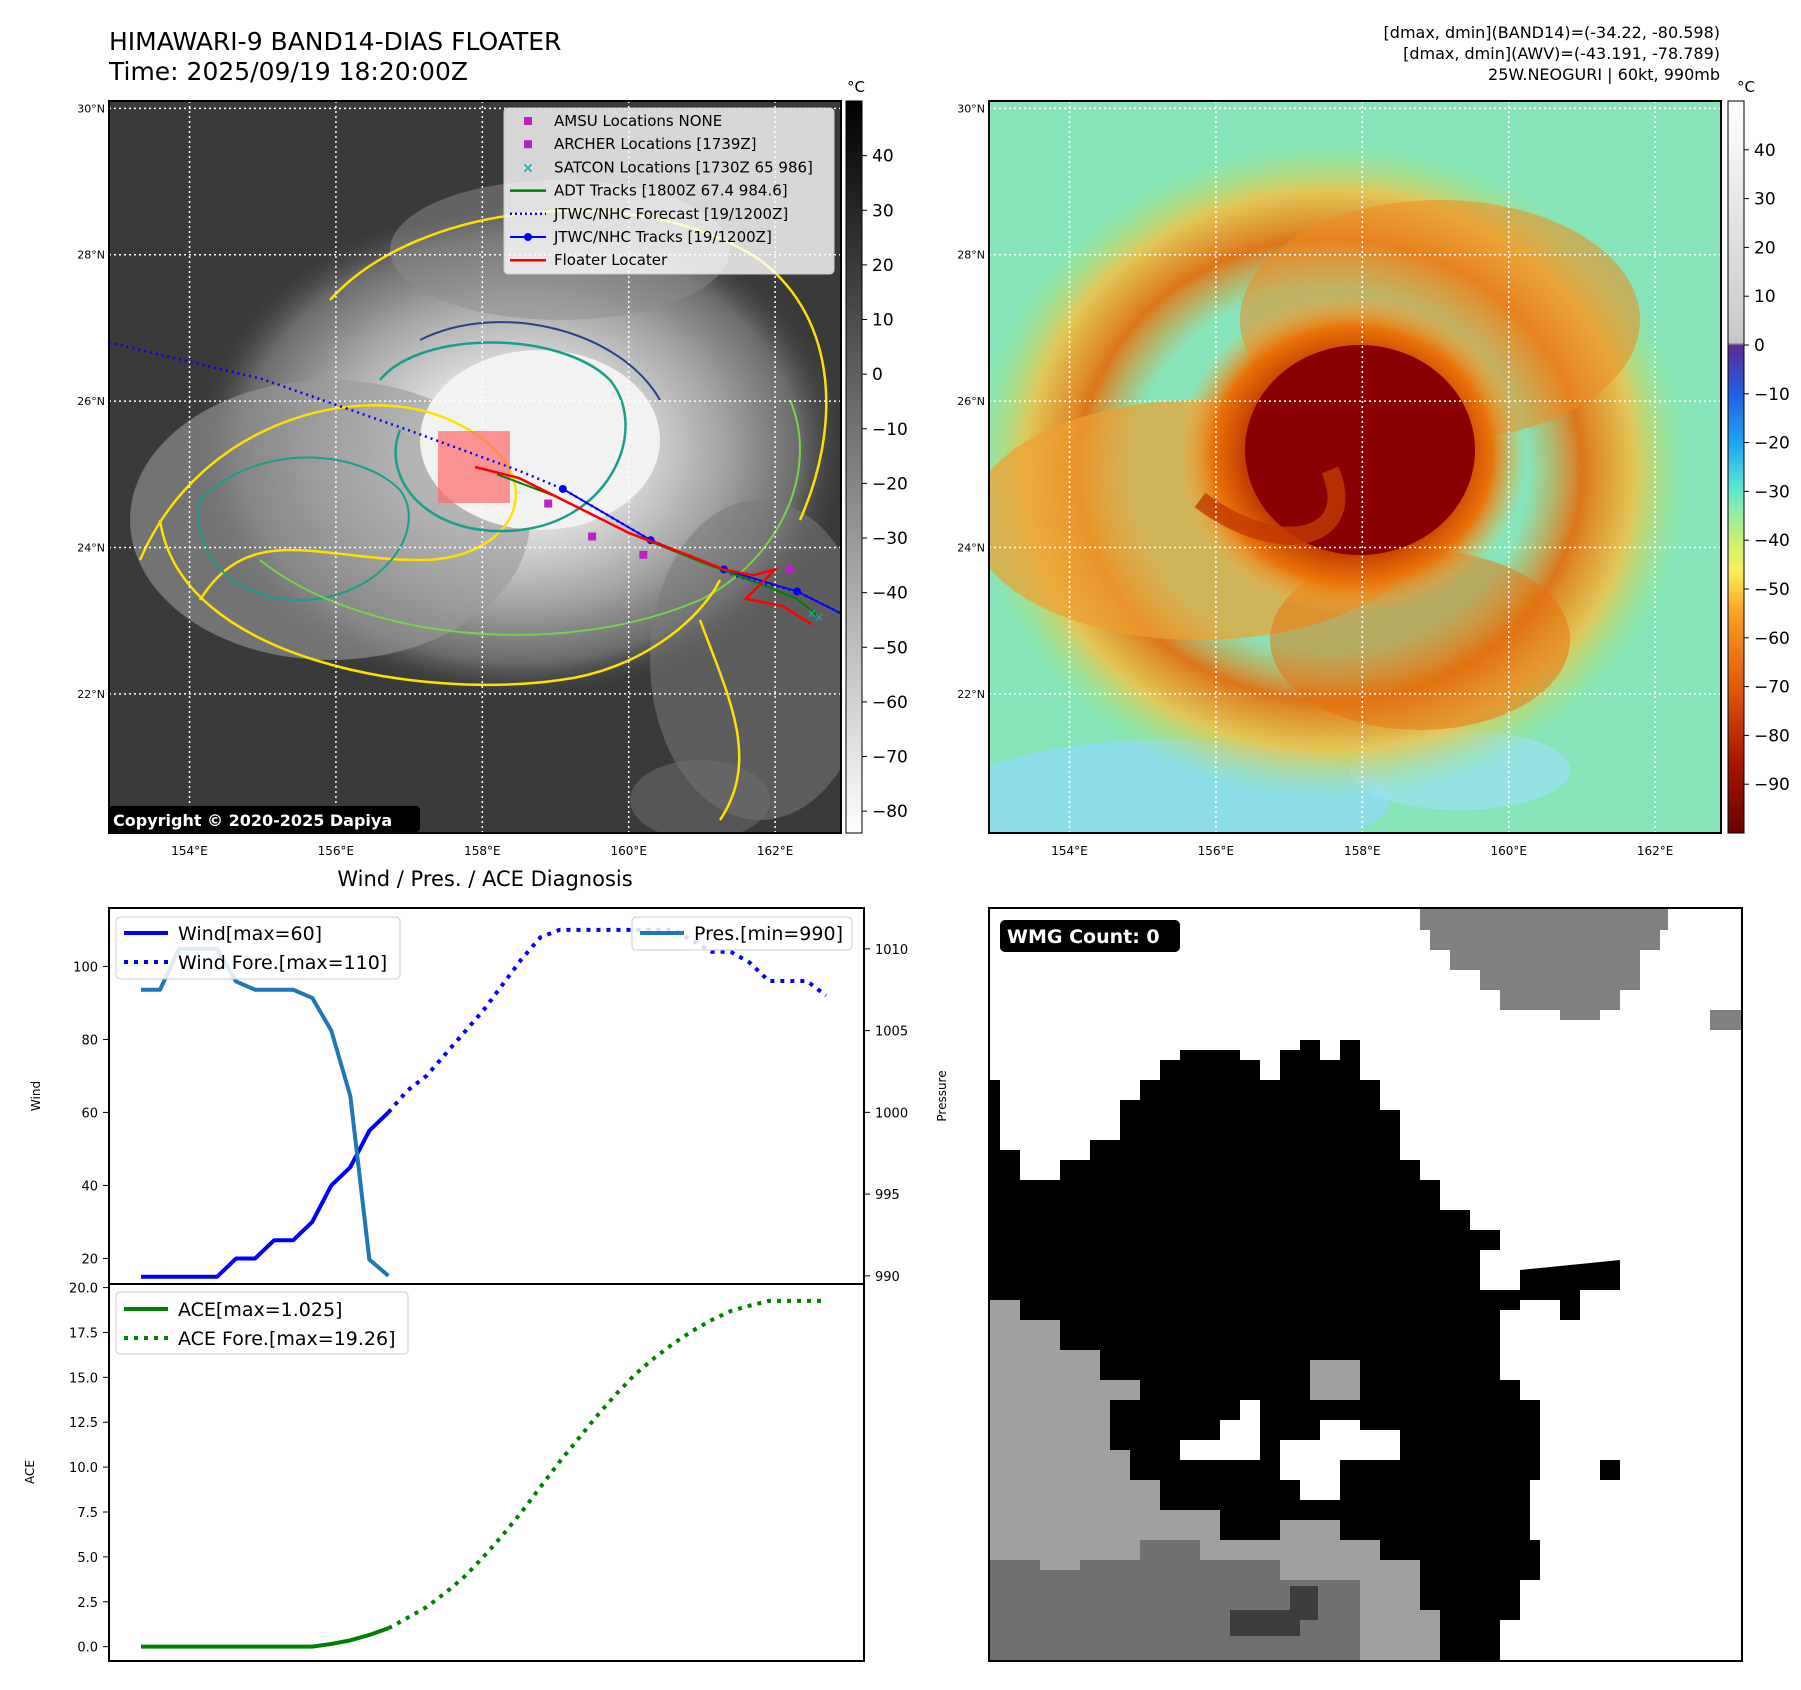 The width and height of the screenshot is (1801, 1690). What do you see at coordinates (1561, 53) in the screenshot?
I see `info-awv: [dmax, dmin](AWV)=(-43.191, -78.789)` at bounding box center [1561, 53].